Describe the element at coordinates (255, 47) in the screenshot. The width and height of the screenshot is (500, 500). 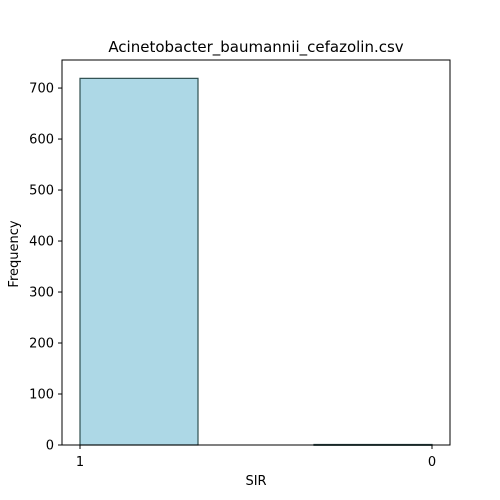
I see `chart-title: Acinetobacter_baumannii_cefazolin.csv` at that location.